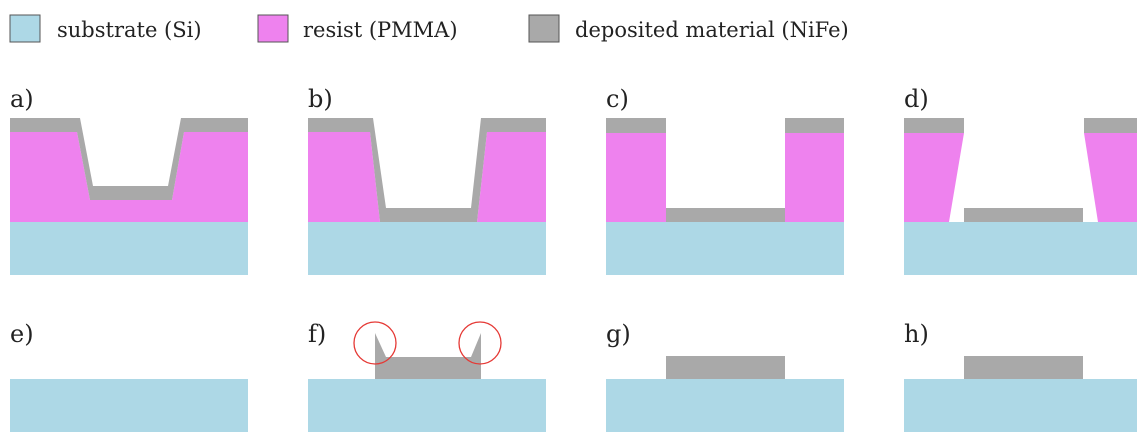  Describe the element at coordinates (544, 28) in the screenshot. I see `deposited-swatch` at that location.